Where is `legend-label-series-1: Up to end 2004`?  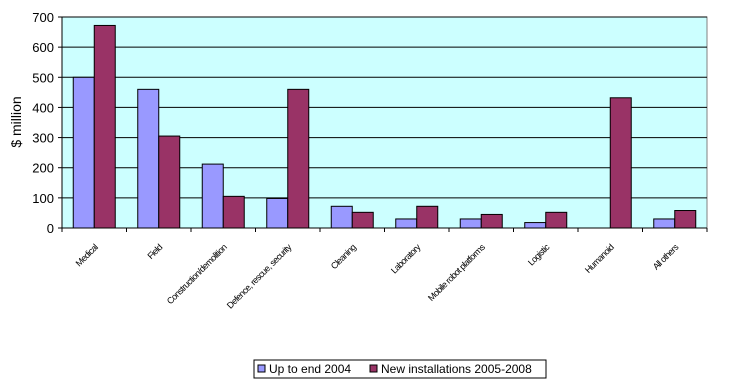
legend-label-series-1: Up to end 2004 is located at coordinates (310, 369).